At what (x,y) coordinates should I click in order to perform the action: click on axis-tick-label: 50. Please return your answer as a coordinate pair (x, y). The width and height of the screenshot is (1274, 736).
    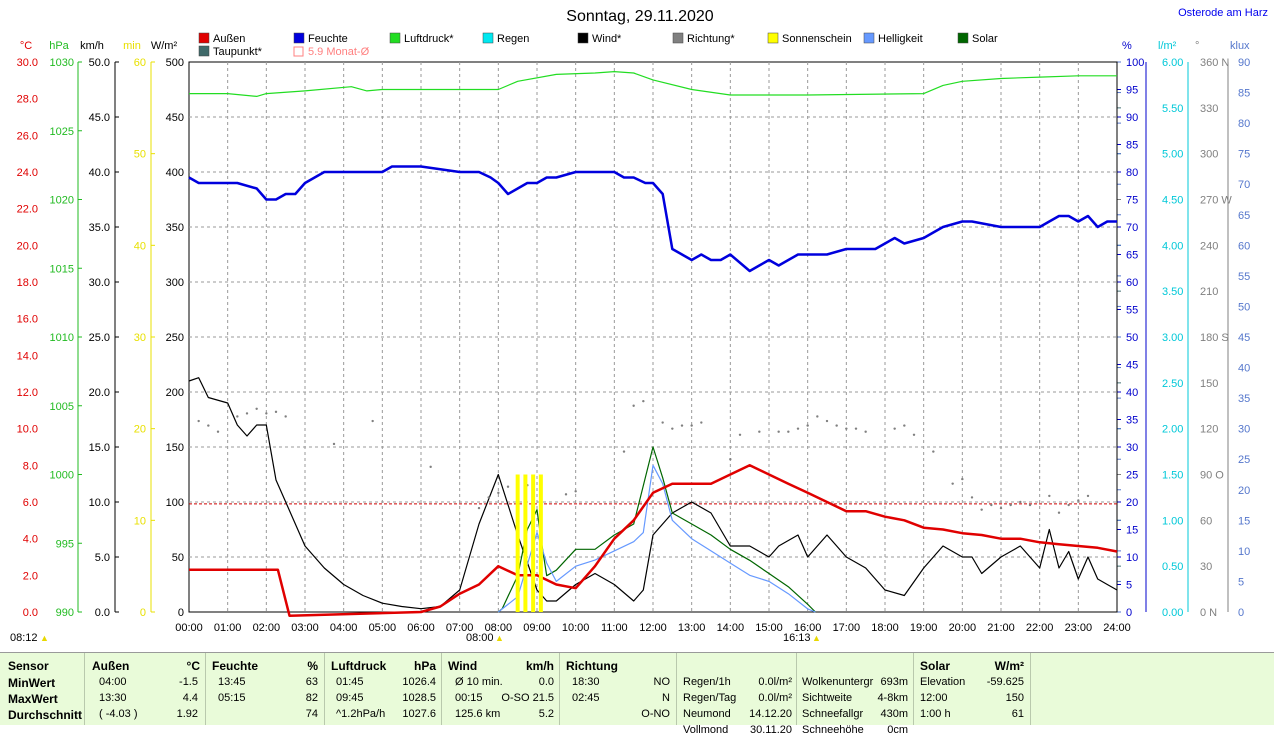
    Looking at the image, I should click on (178, 558).